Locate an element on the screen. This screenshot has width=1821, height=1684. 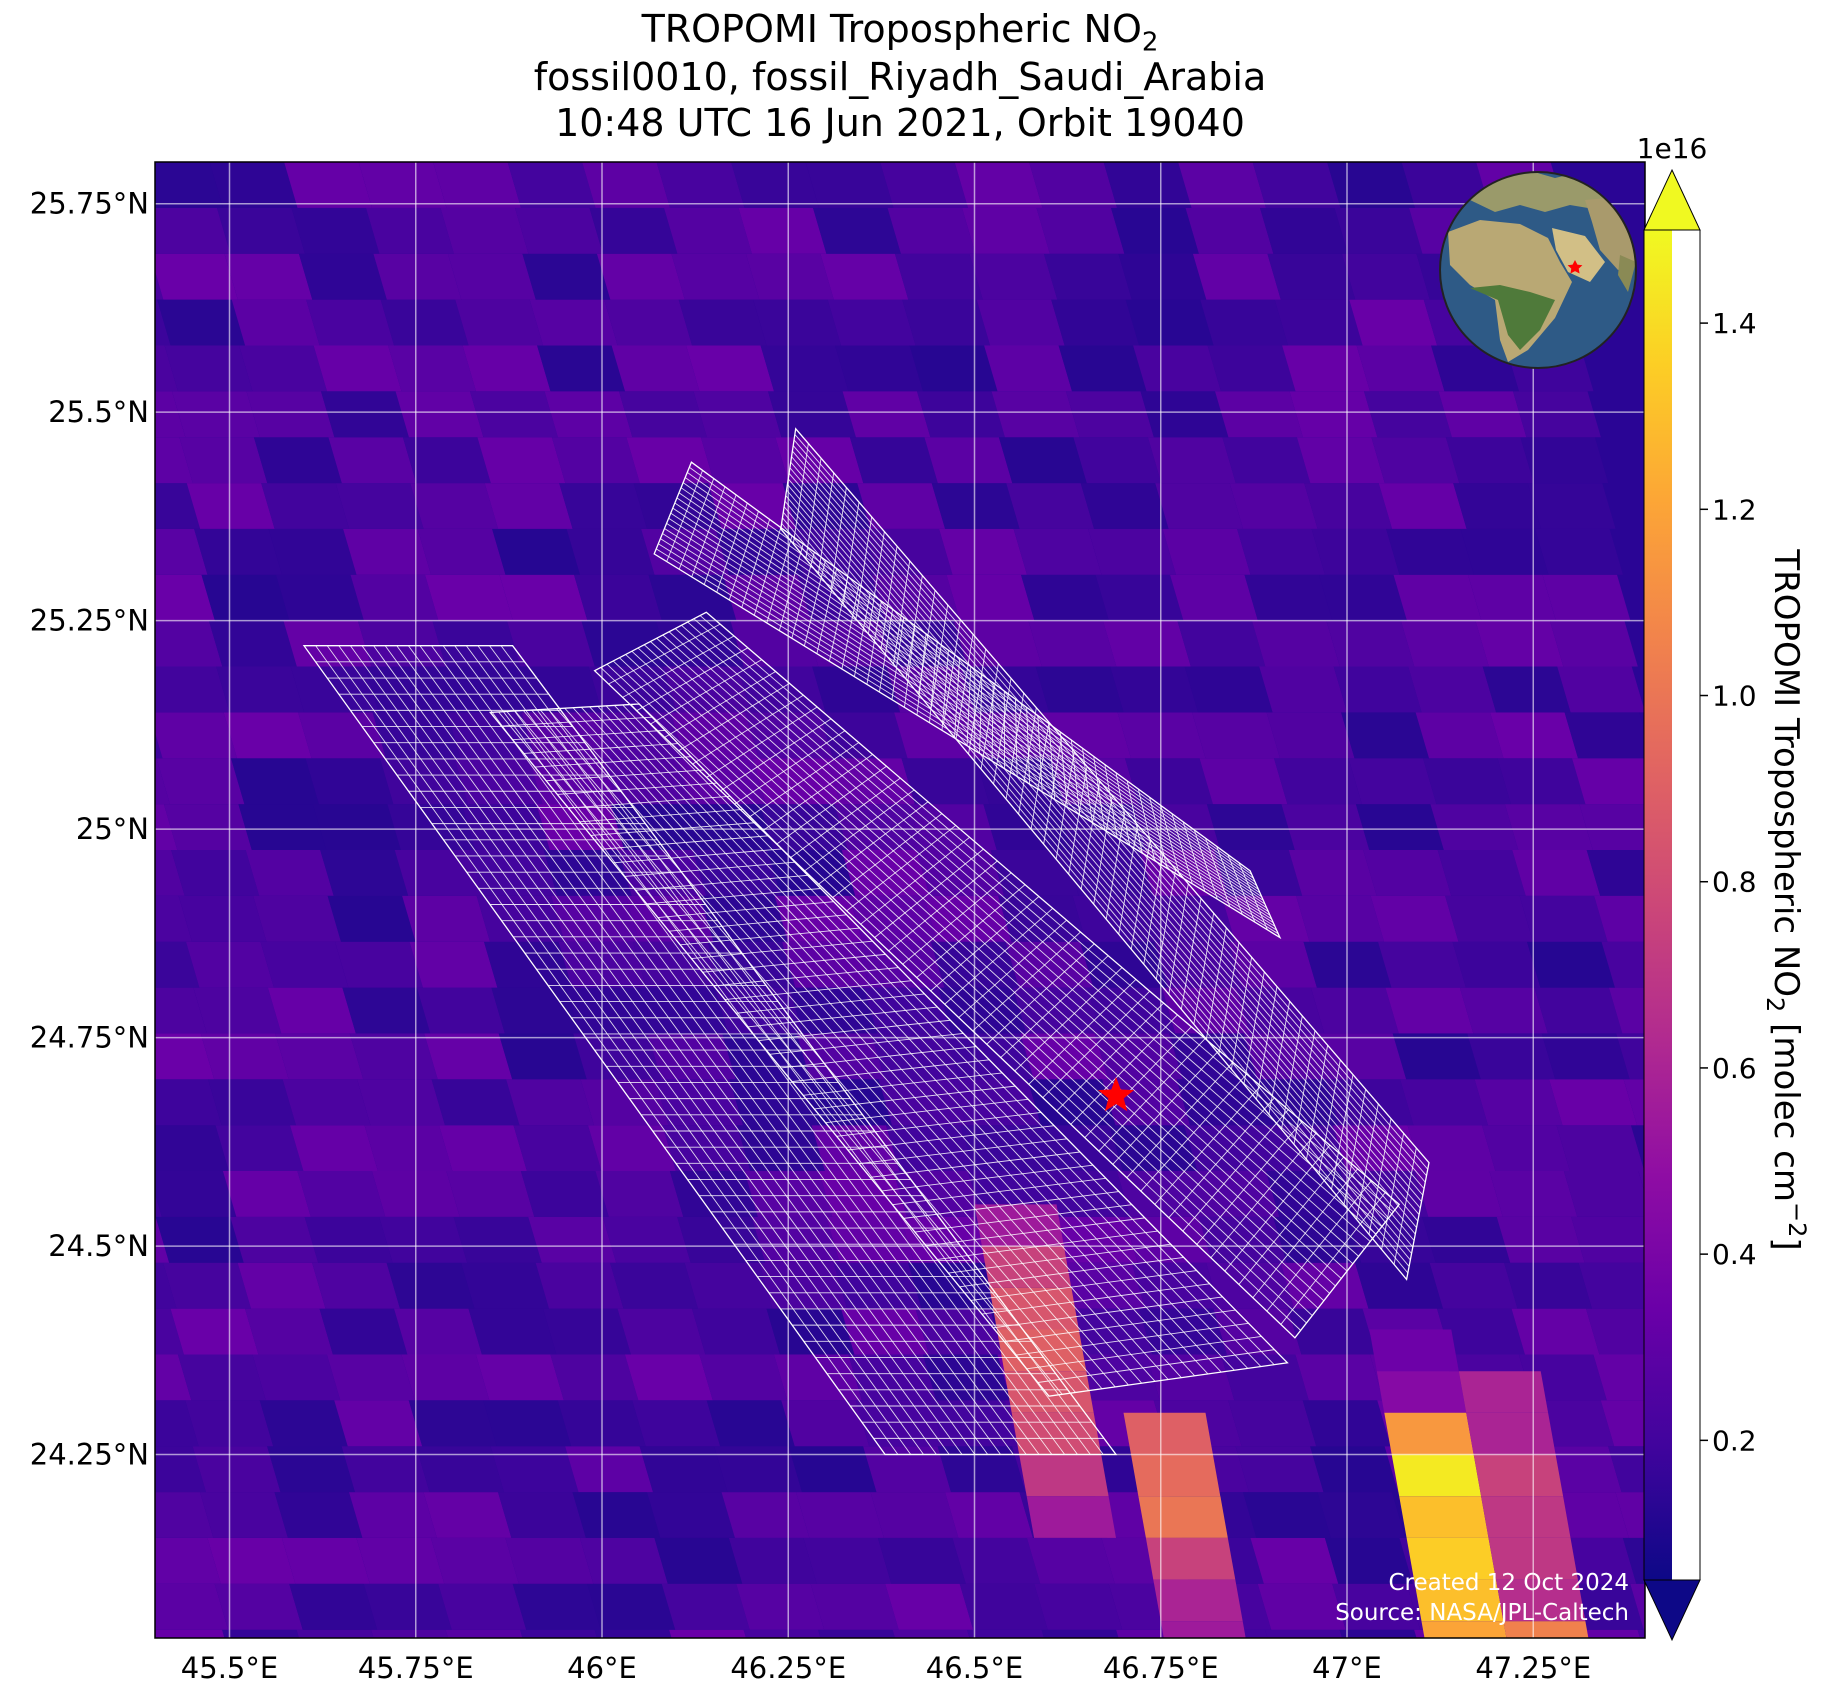
colorbar-tick-label: 1.2 is located at coordinates (1734, 509).